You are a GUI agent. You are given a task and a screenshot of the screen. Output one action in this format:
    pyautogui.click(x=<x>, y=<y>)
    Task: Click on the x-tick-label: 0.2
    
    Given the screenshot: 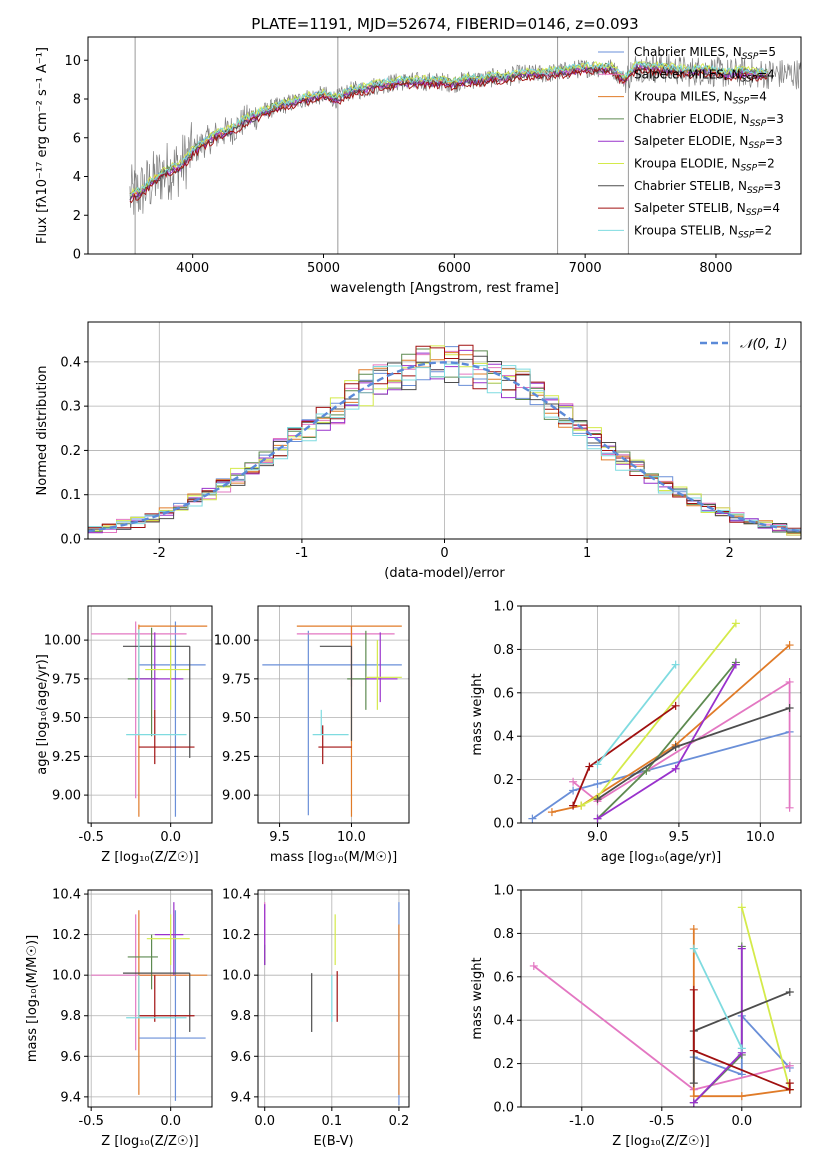 What is the action you would take?
    pyautogui.click(x=399, y=1121)
    